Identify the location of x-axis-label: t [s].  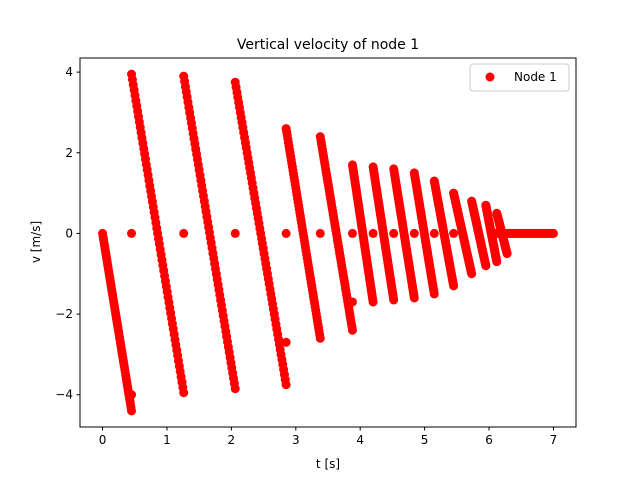
(328, 464).